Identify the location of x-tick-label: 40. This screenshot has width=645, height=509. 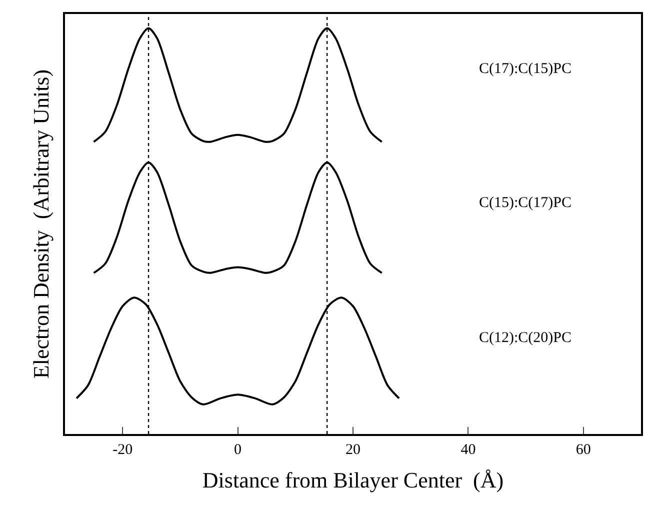
(468, 450).